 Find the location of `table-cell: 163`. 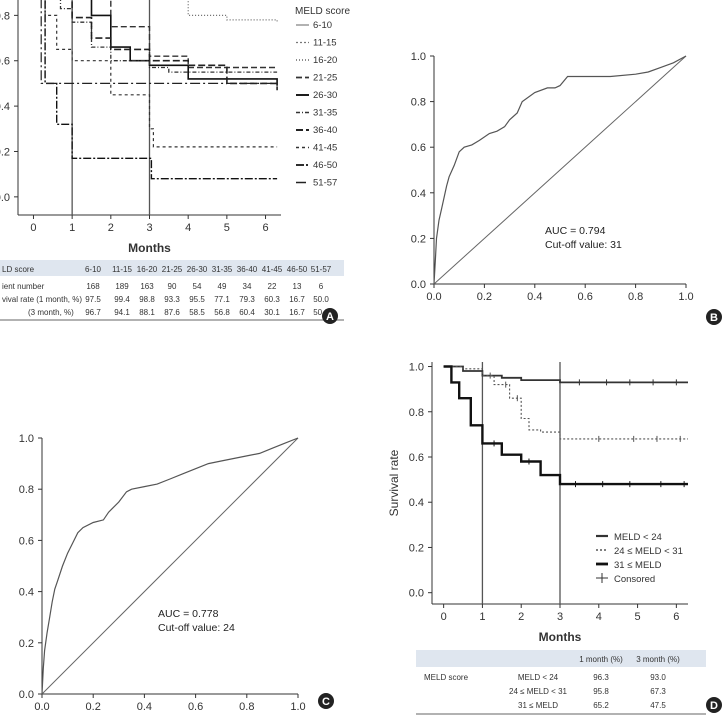

table-cell: 163 is located at coordinates (147, 286).